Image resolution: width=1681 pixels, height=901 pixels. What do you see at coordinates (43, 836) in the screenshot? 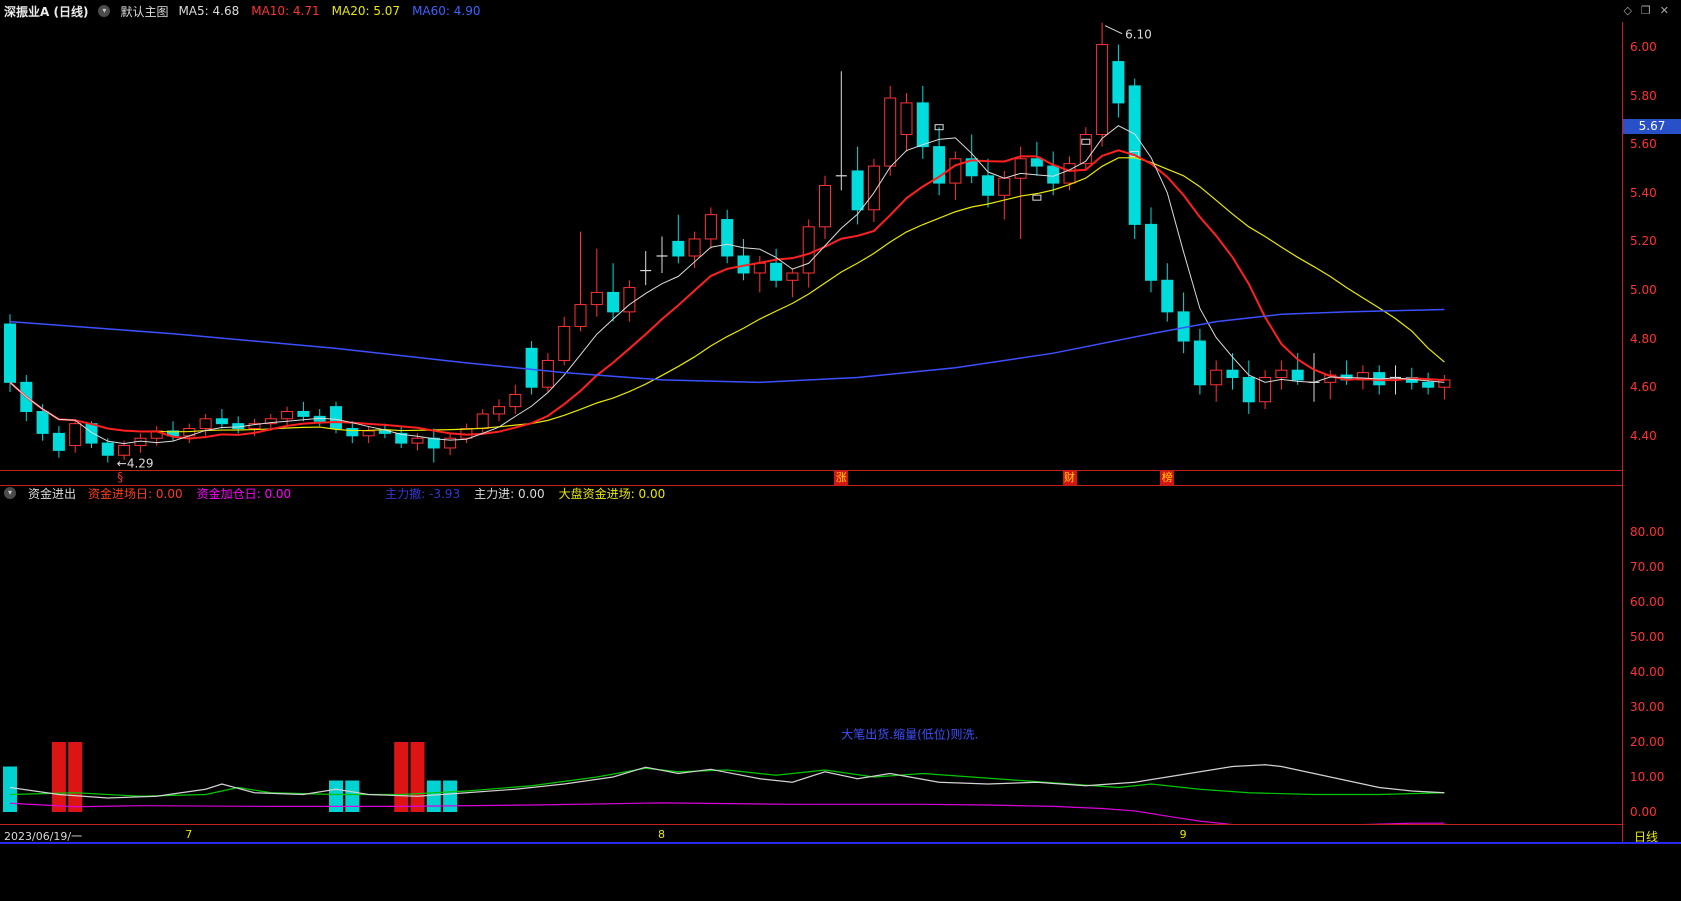
I see `date-label: 2023/06/19/一` at bounding box center [43, 836].